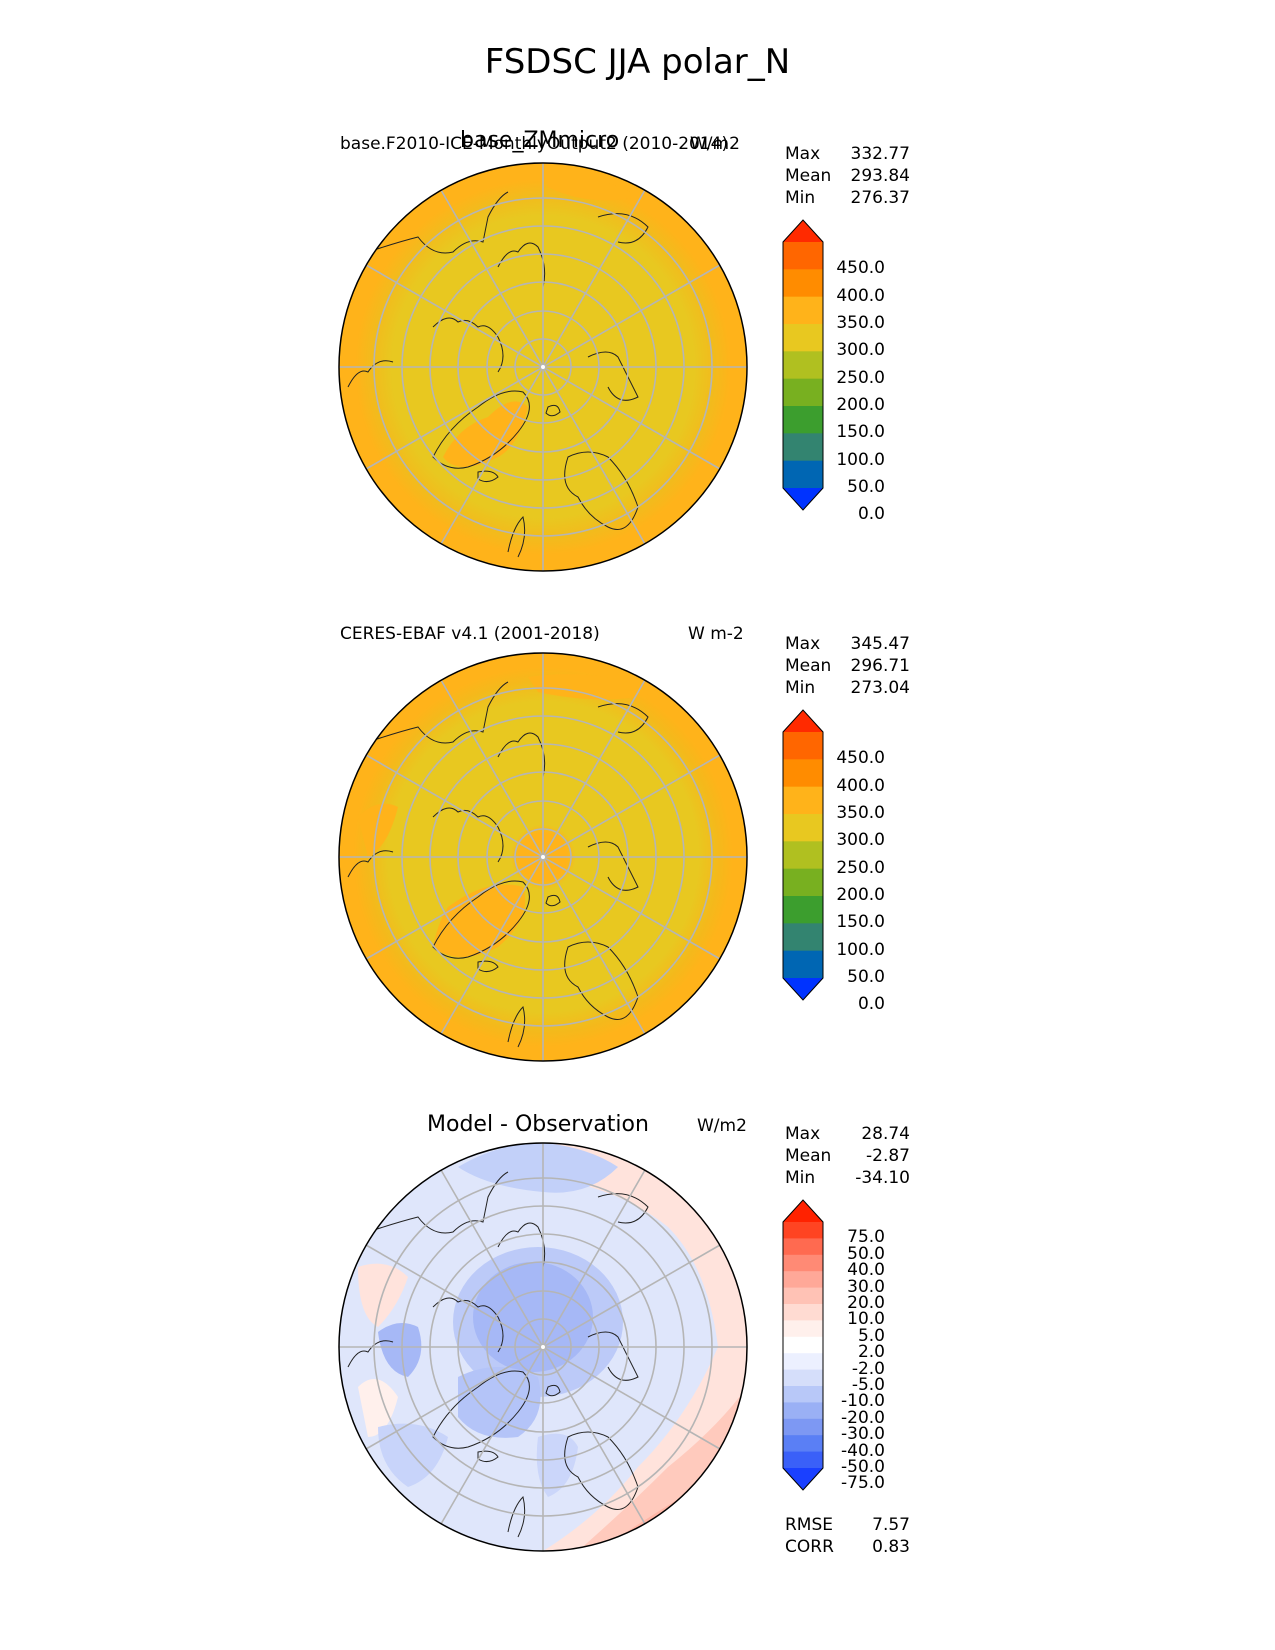  What do you see at coordinates (543, 857) in the screenshot?
I see `reference-polar-map` at bounding box center [543, 857].